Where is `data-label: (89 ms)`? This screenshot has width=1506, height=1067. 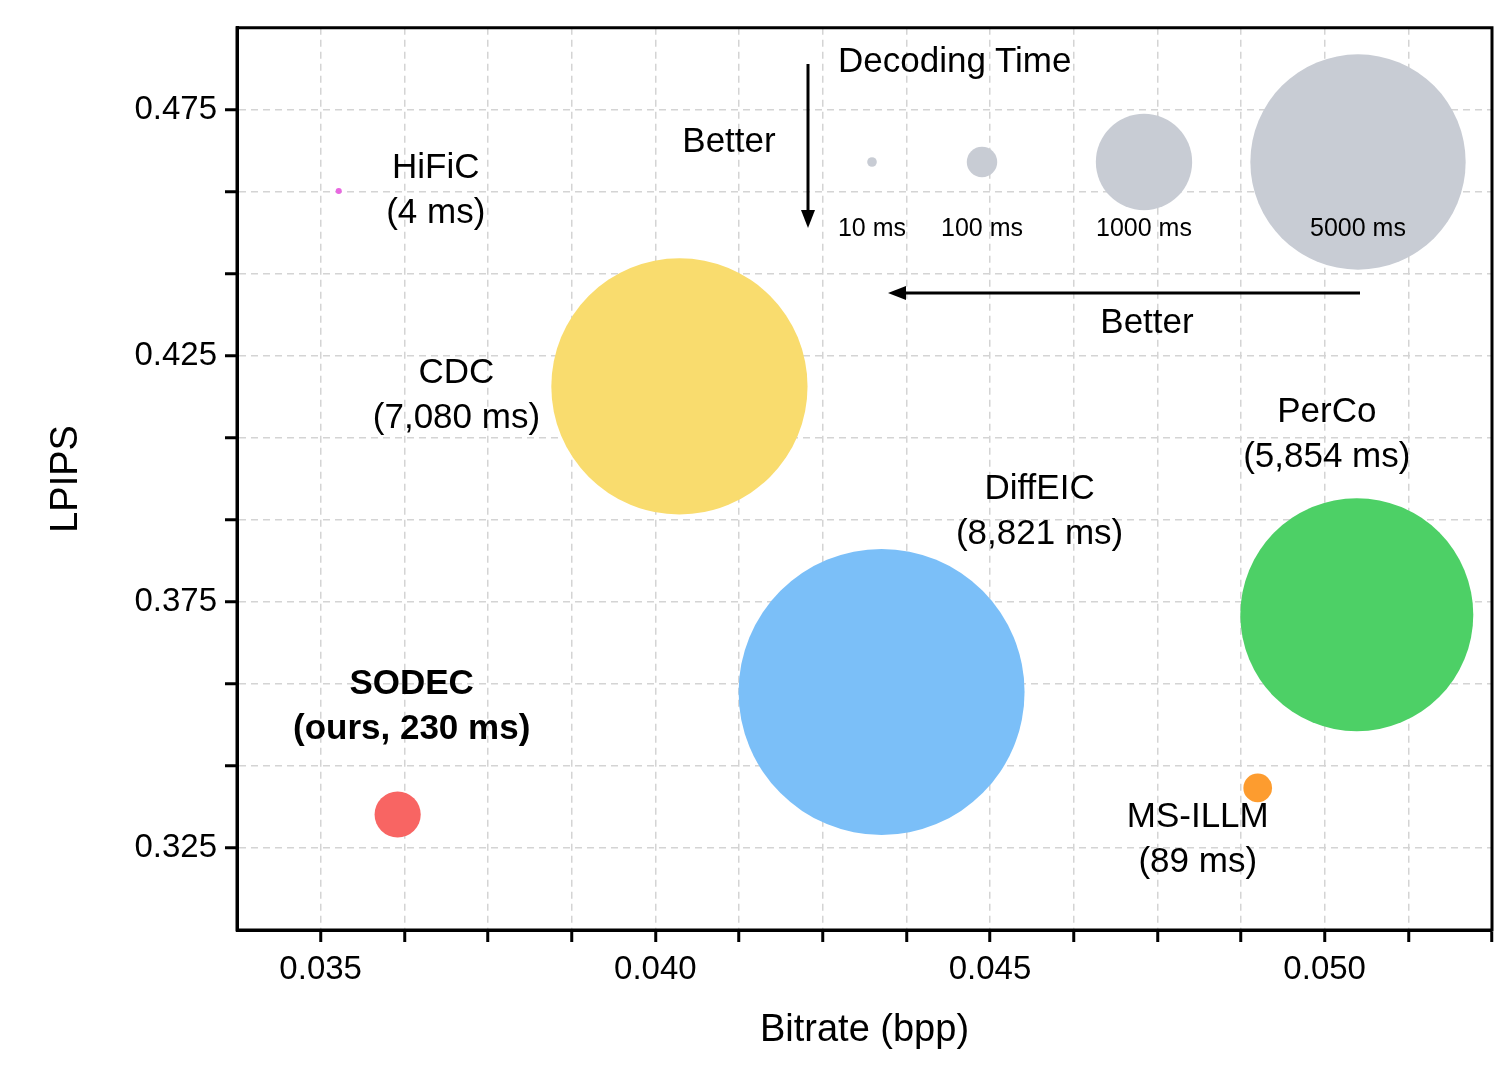 data-label: (89 ms) is located at coordinates (1198, 860).